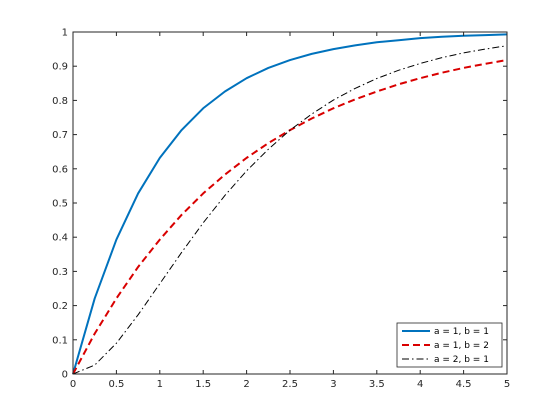  Describe the element at coordinates (507, 384) in the screenshot. I see `x-tick-label: 5` at that location.